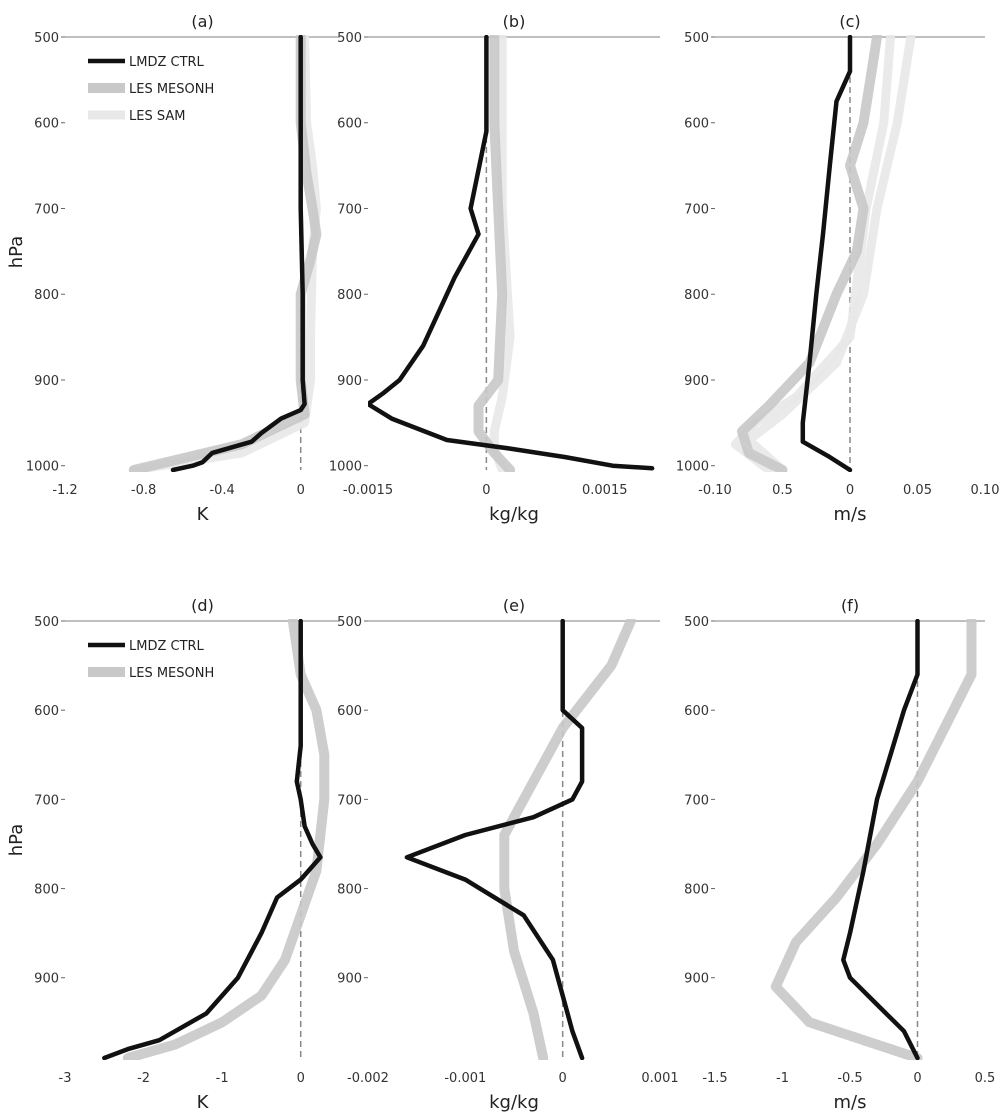  I want to click on panel-f: 500 600 700 800 900 -1.5 -1 -0.5 0 0.5 (f) m/s, so click(839, 854).